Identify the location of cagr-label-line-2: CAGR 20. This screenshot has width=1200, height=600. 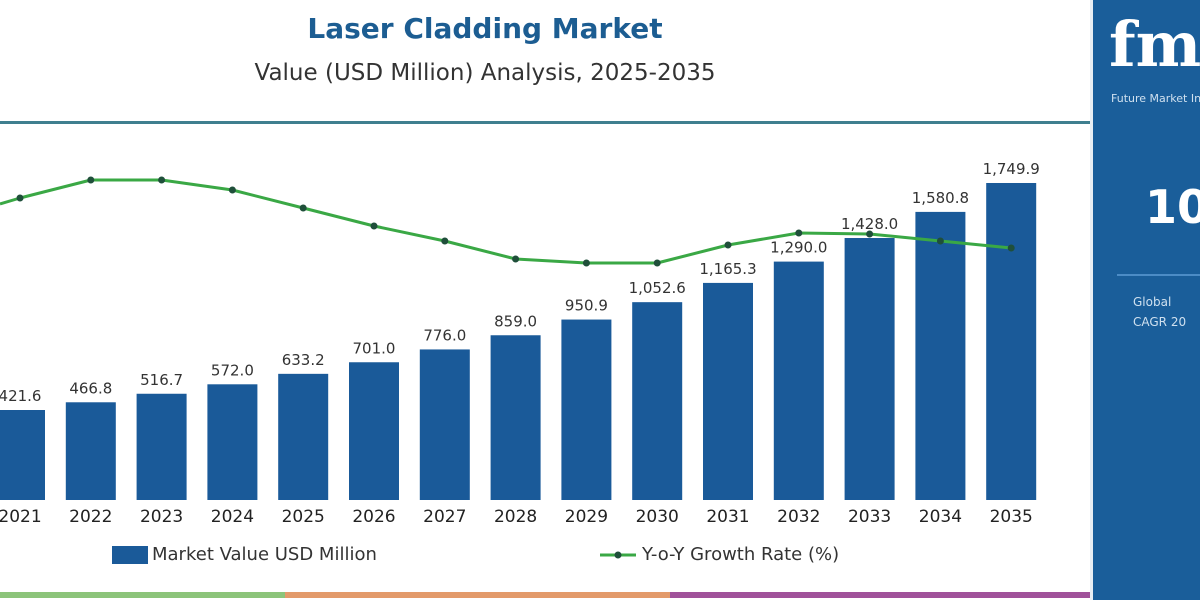
(1160, 322).